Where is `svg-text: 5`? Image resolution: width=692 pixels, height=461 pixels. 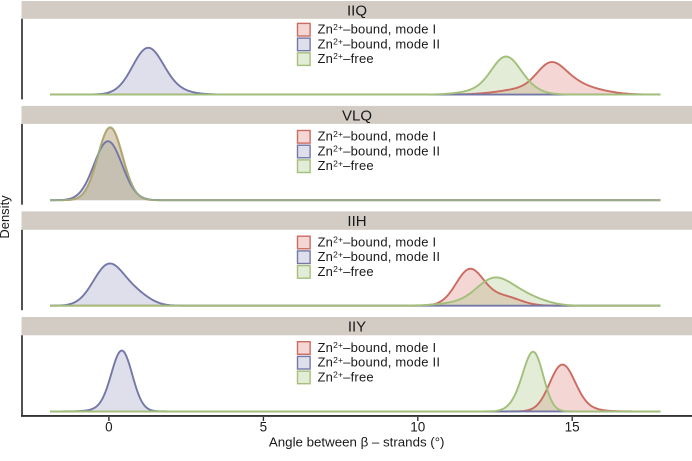 svg-text: 5 is located at coordinates (264, 427).